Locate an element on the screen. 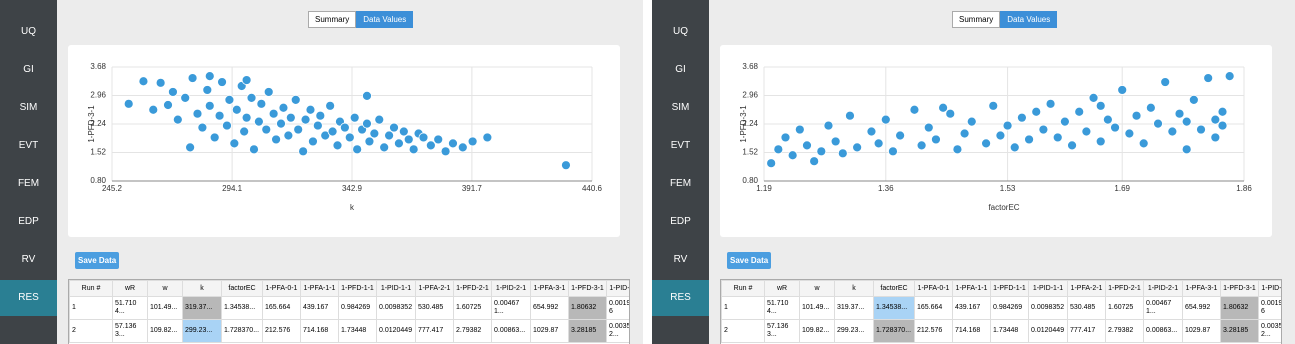  table-cell: 777.417 is located at coordinates (1086, 331).